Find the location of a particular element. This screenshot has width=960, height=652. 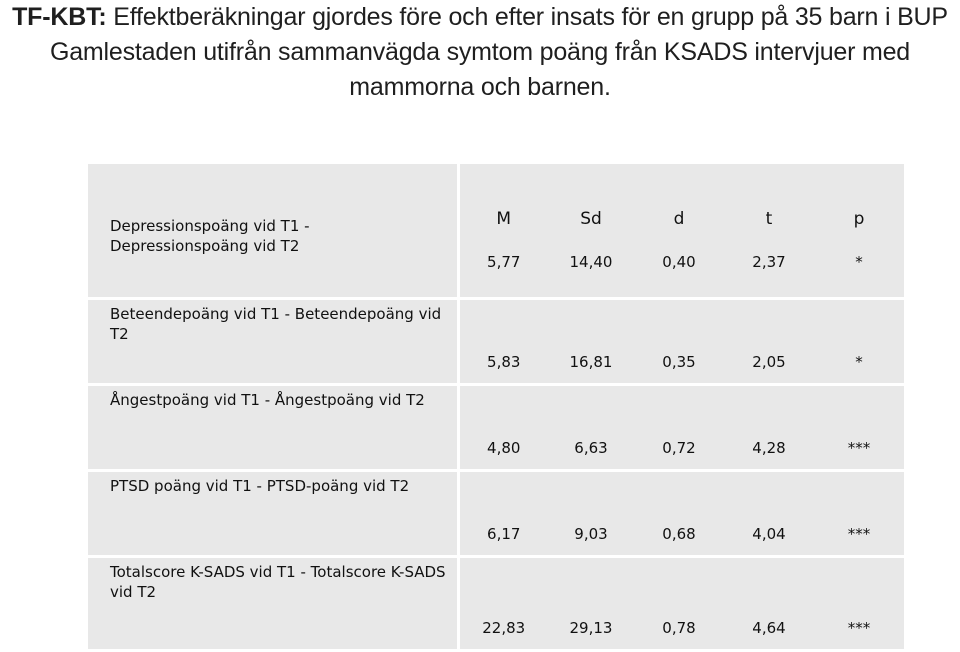

value-d: 0,40 is located at coordinates (679, 261).